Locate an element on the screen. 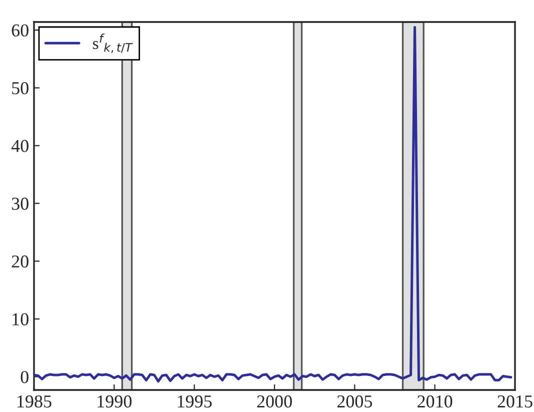 Image resolution: width=534 pixels, height=412 pixels. x-tick-label: 1985 is located at coordinates (35, 401).